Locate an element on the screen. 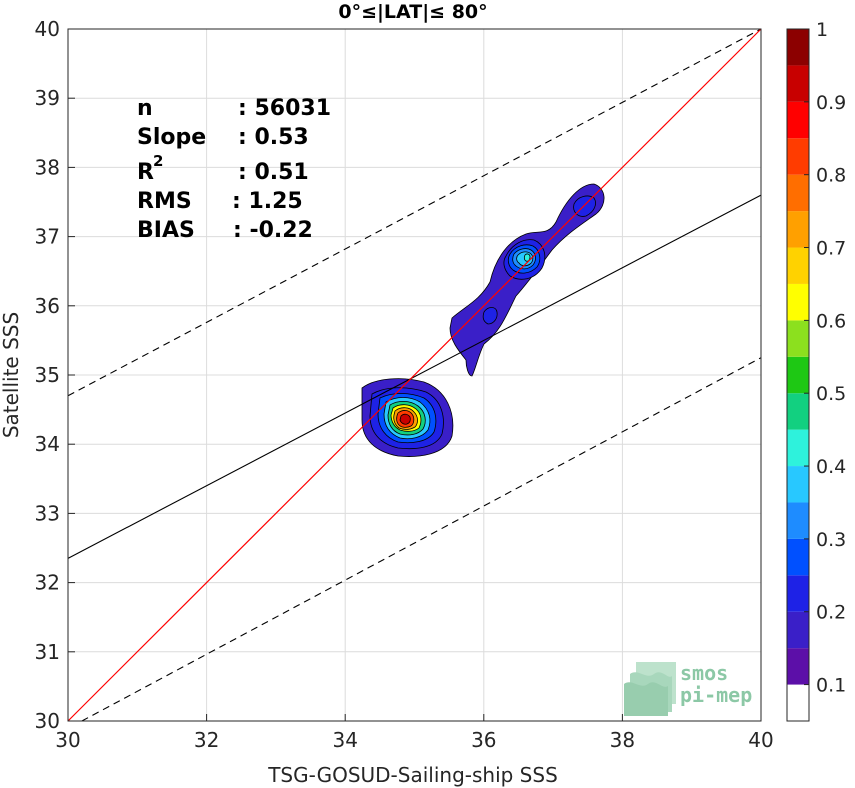  stat-slope-value: : 0.53 is located at coordinates (273, 137).